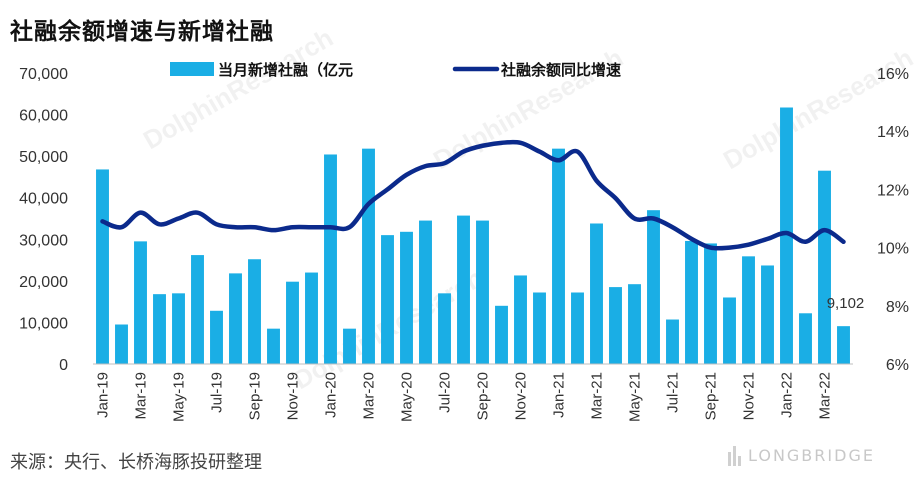 This screenshot has width=917, height=480. I want to click on y-left-tick-label: 60,000, so click(43, 116).